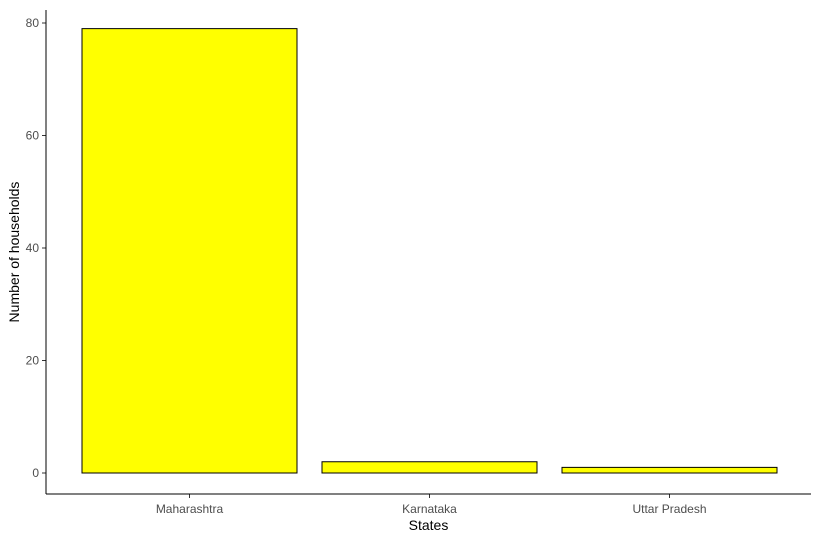 The image size is (820, 540). I want to click on y-axis-ticks: 0 20 40 60 80, so click(36, 248).